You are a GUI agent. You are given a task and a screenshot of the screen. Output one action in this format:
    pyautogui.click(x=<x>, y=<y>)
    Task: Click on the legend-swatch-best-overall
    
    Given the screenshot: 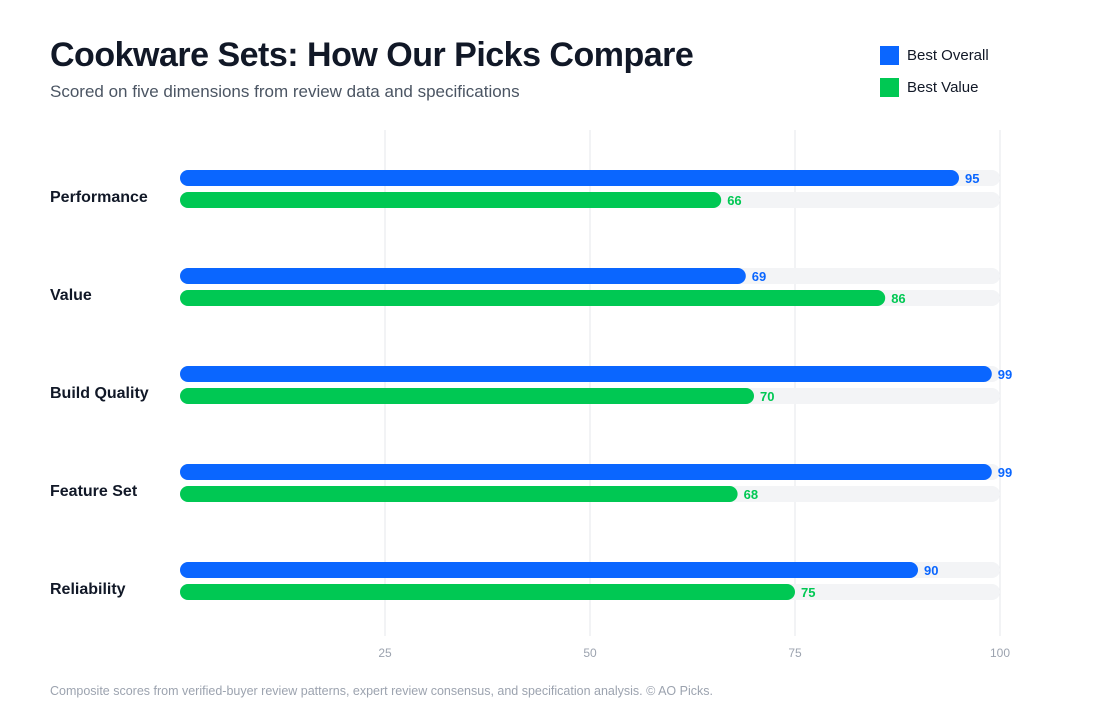 What is the action you would take?
    pyautogui.click(x=889, y=55)
    